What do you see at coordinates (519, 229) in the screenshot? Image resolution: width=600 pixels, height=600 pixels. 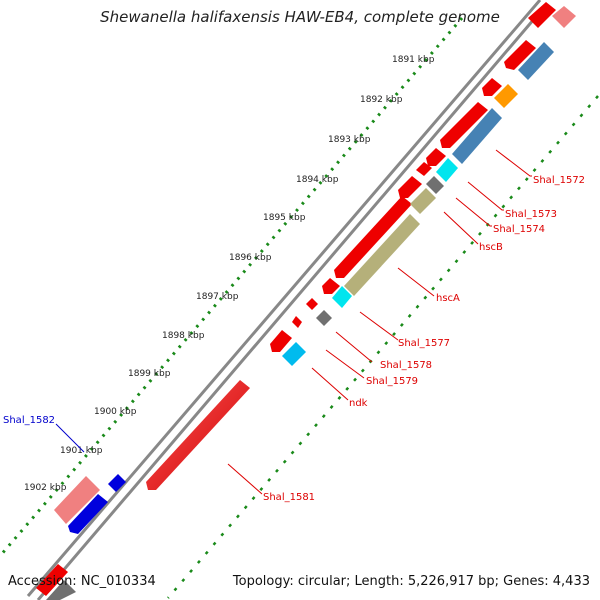 I see `gene-label: Shal_1574` at bounding box center [519, 229].